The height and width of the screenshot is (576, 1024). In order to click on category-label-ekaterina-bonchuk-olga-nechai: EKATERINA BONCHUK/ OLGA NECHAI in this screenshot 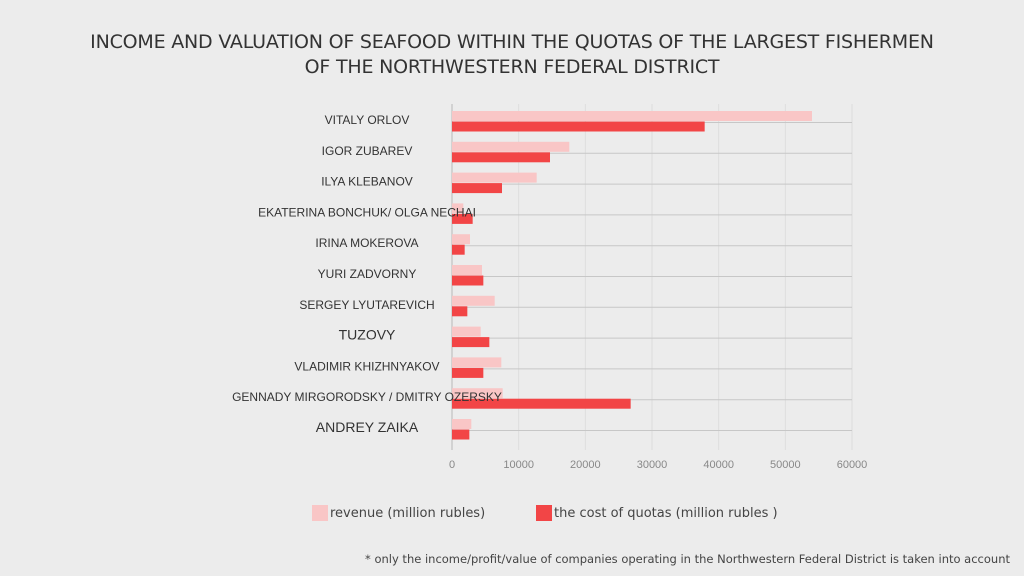, I will do `click(367, 212)`.